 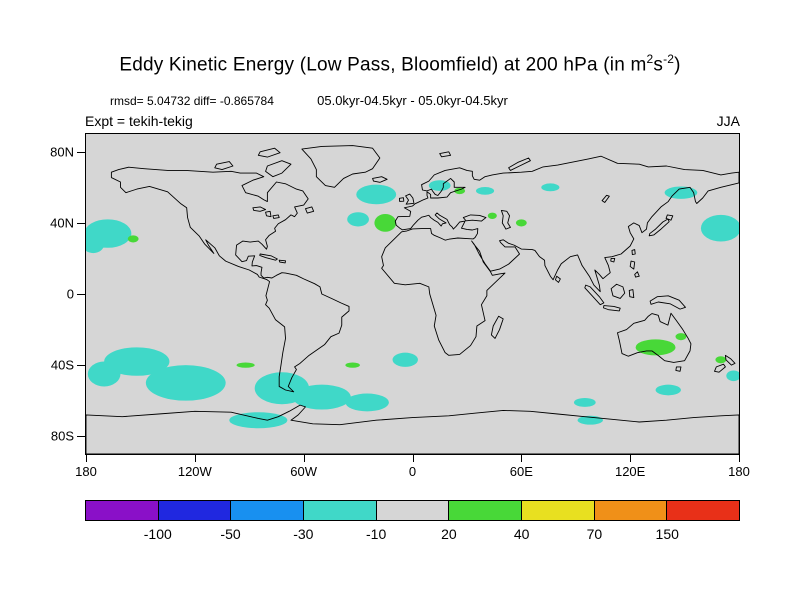 I want to click on lat-tick-label: 80S, so click(x=62, y=436).